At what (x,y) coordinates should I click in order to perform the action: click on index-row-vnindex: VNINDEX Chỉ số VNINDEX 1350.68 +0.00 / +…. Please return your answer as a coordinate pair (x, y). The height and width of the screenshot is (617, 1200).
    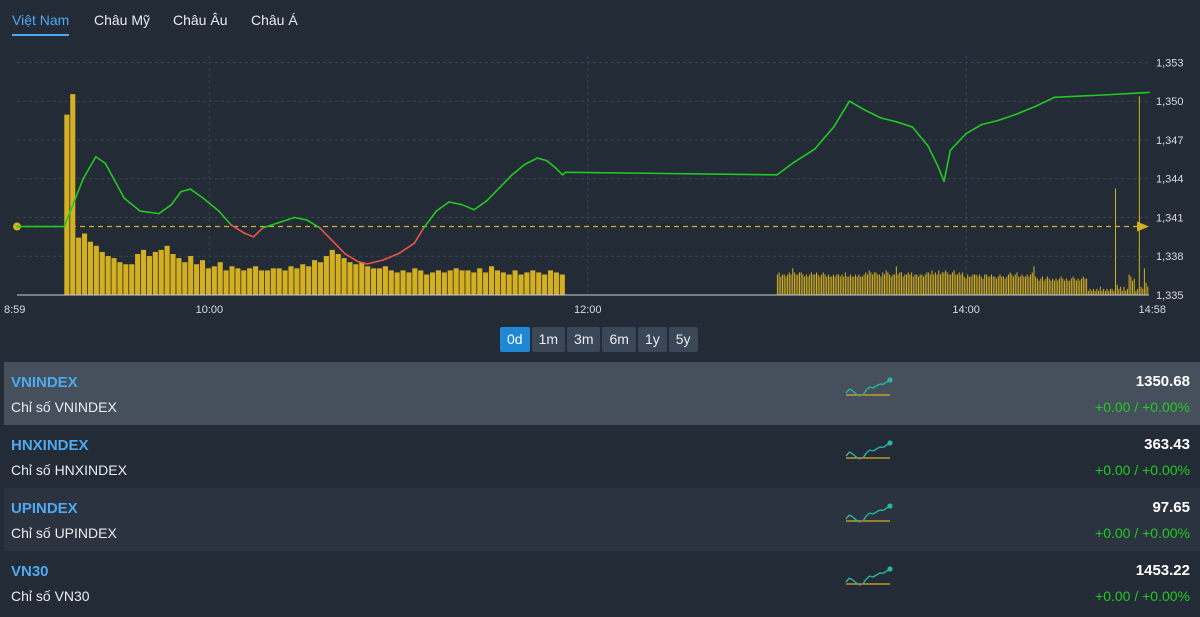
    Looking at the image, I should click on (602, 393).